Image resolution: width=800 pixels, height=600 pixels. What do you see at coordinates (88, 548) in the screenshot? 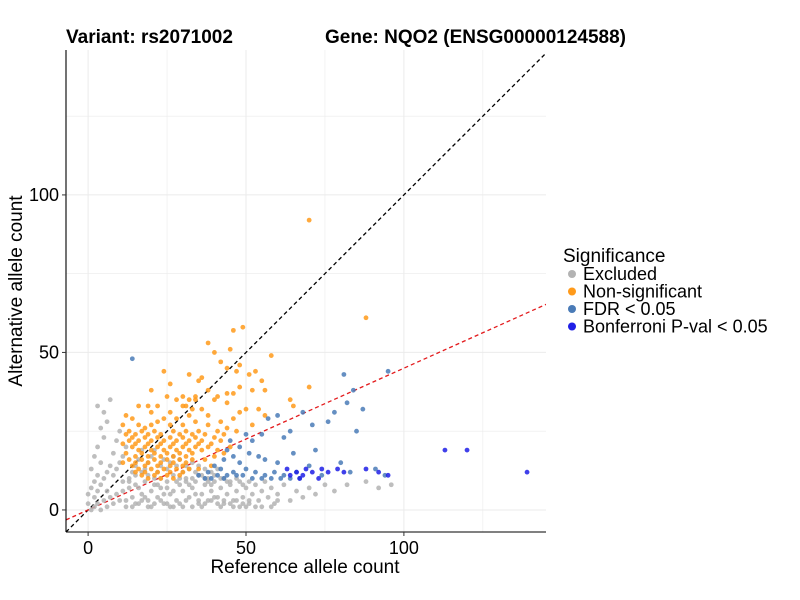
I see `x-tick-label: 0` at bounding box center [88, 548].